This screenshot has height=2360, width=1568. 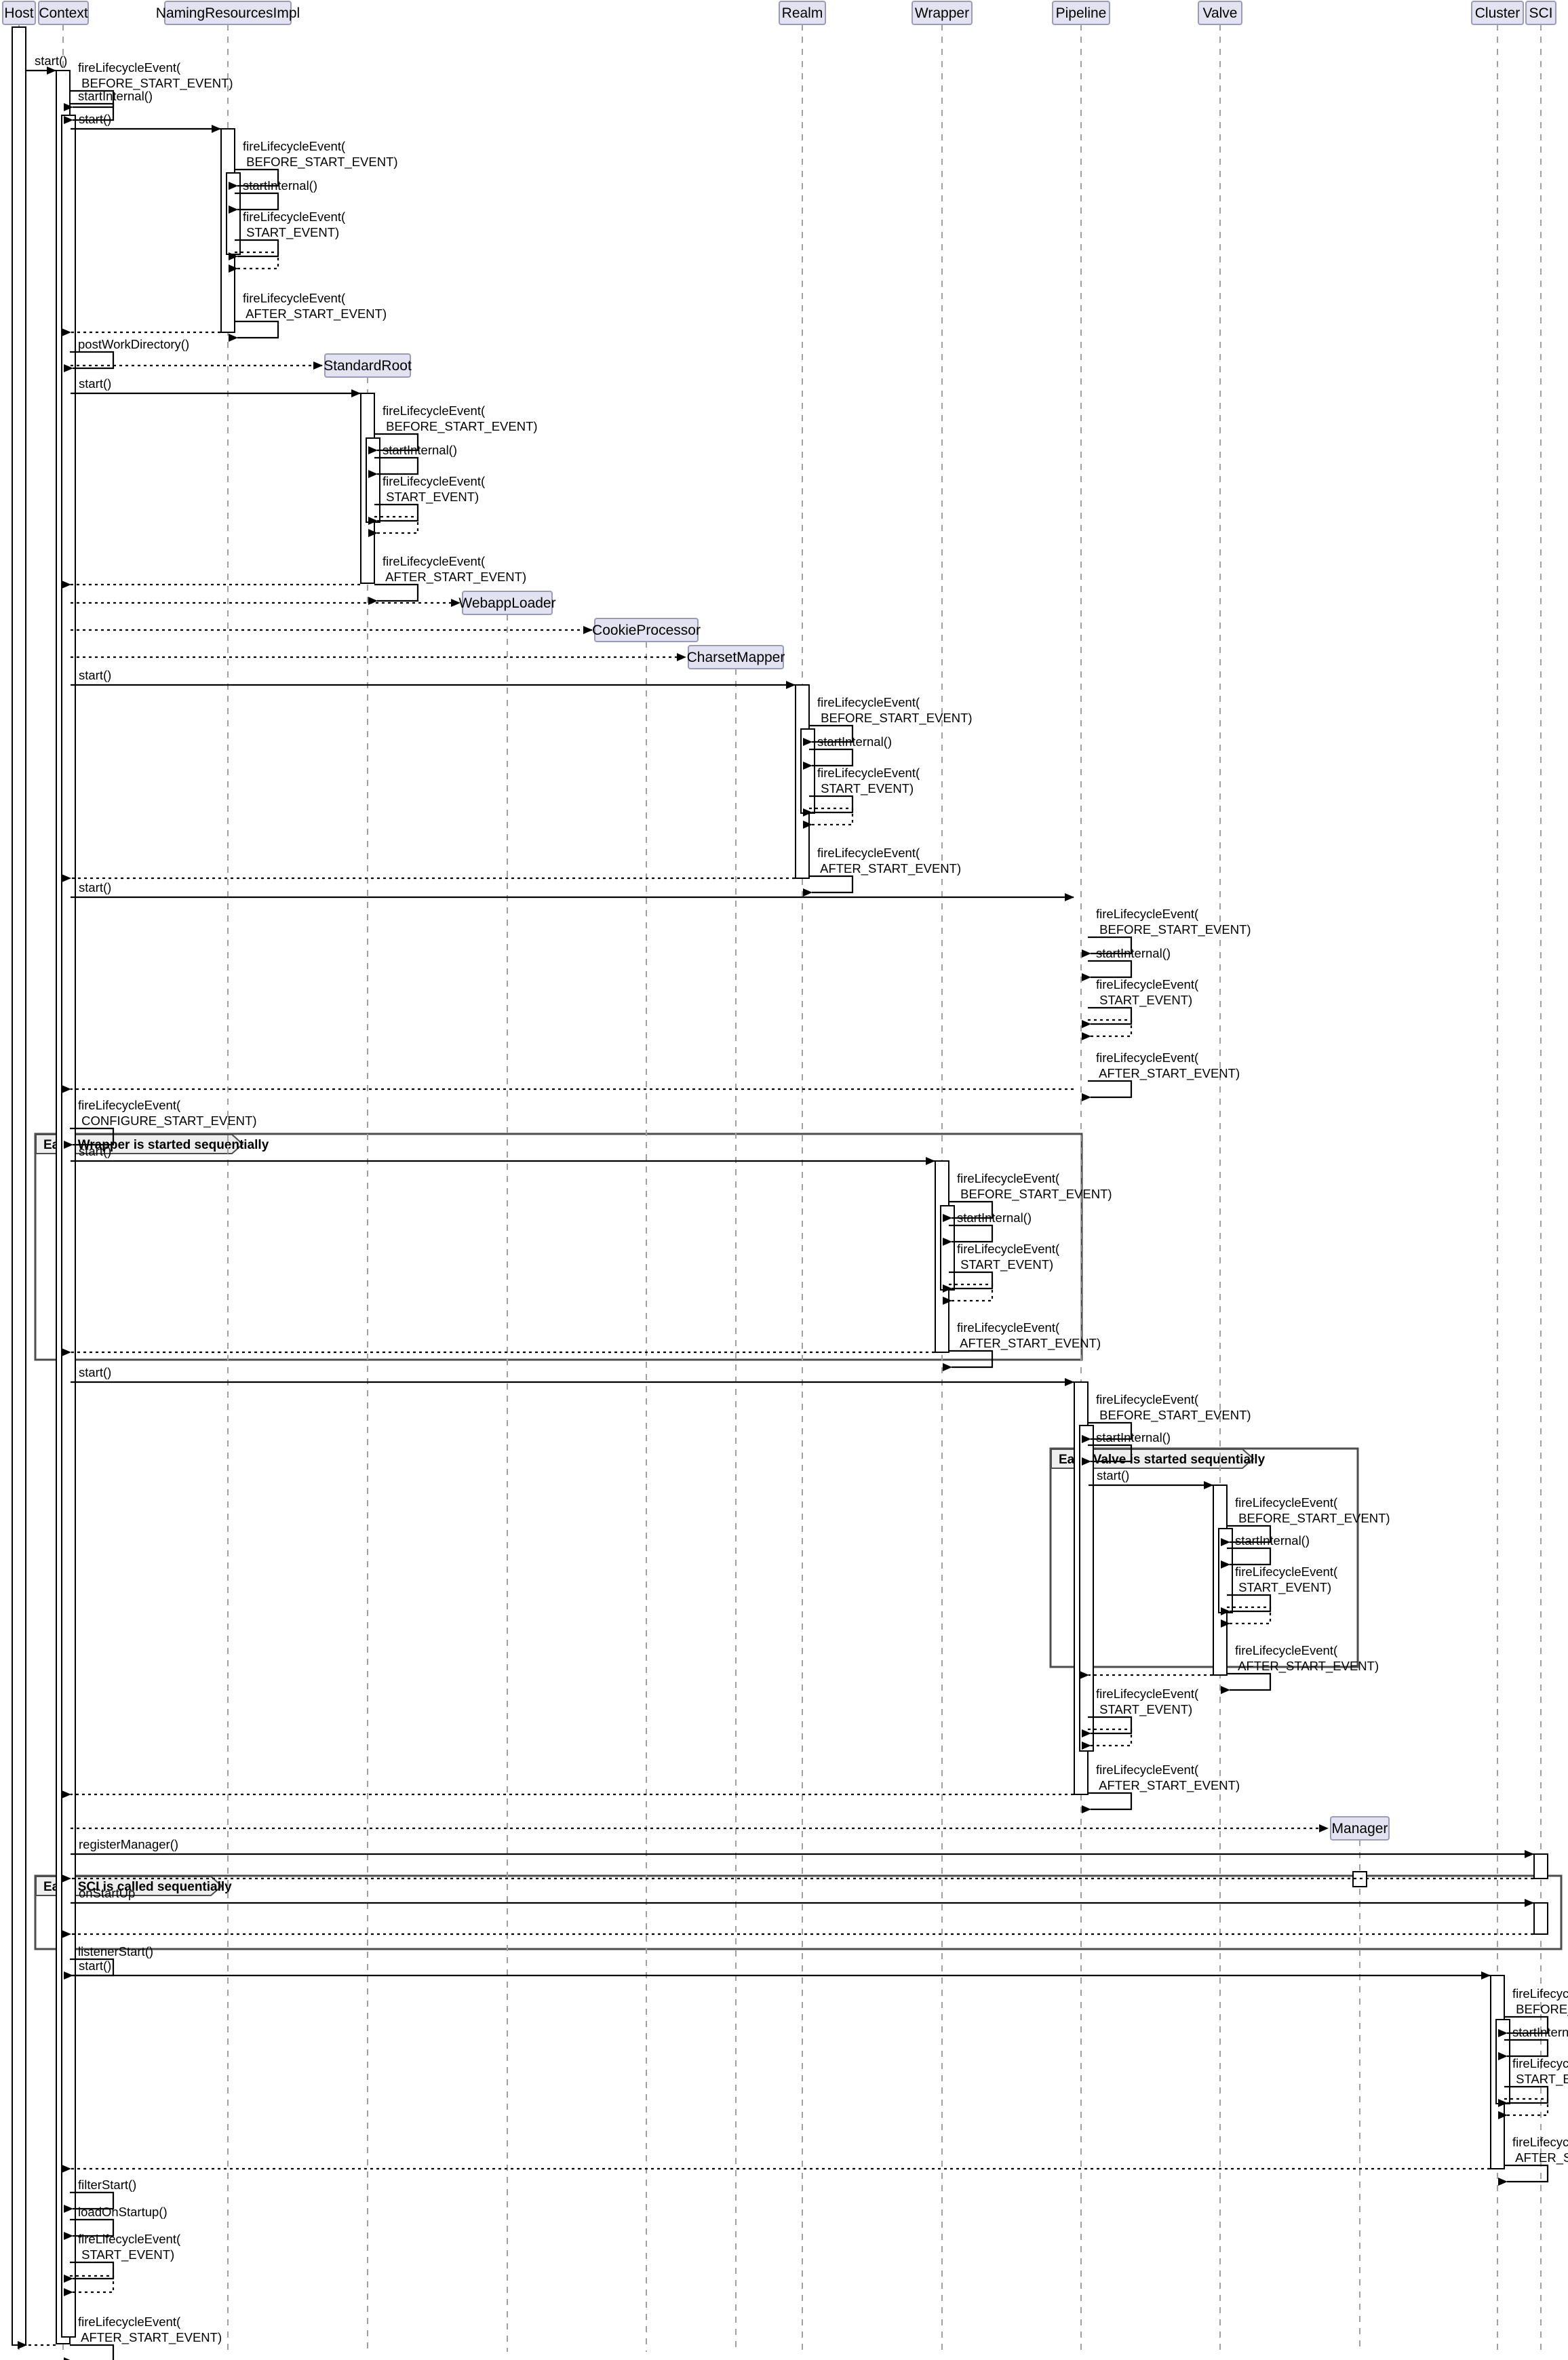 I want to click on self-message-m39, so click(x=968, y=1211).